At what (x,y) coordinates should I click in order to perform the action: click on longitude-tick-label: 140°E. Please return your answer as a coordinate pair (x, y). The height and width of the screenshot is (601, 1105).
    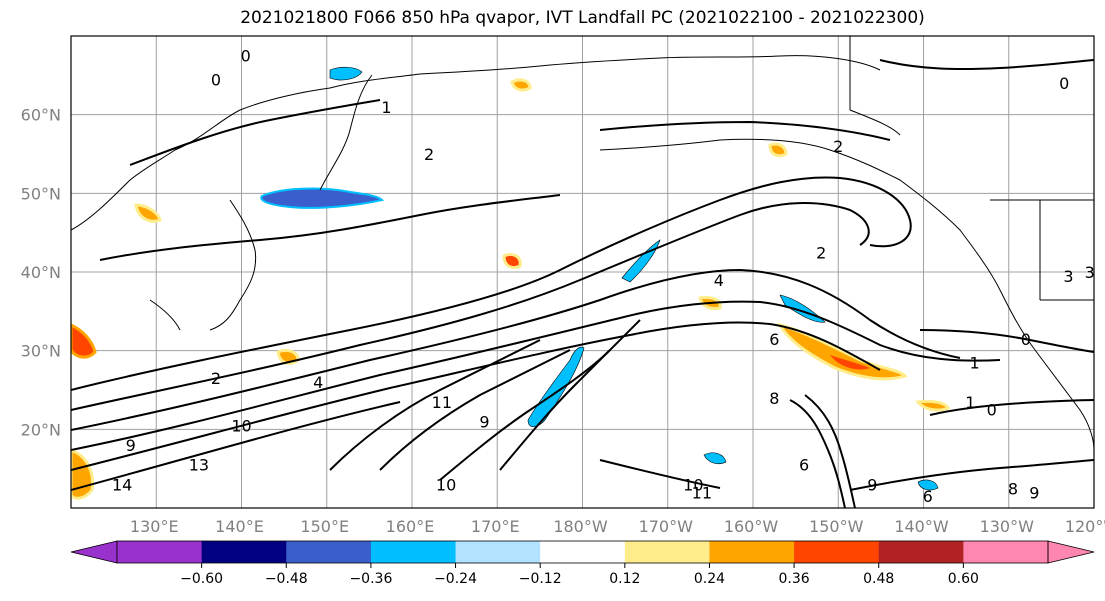
    Looking at the image, I should click on (239, 526).